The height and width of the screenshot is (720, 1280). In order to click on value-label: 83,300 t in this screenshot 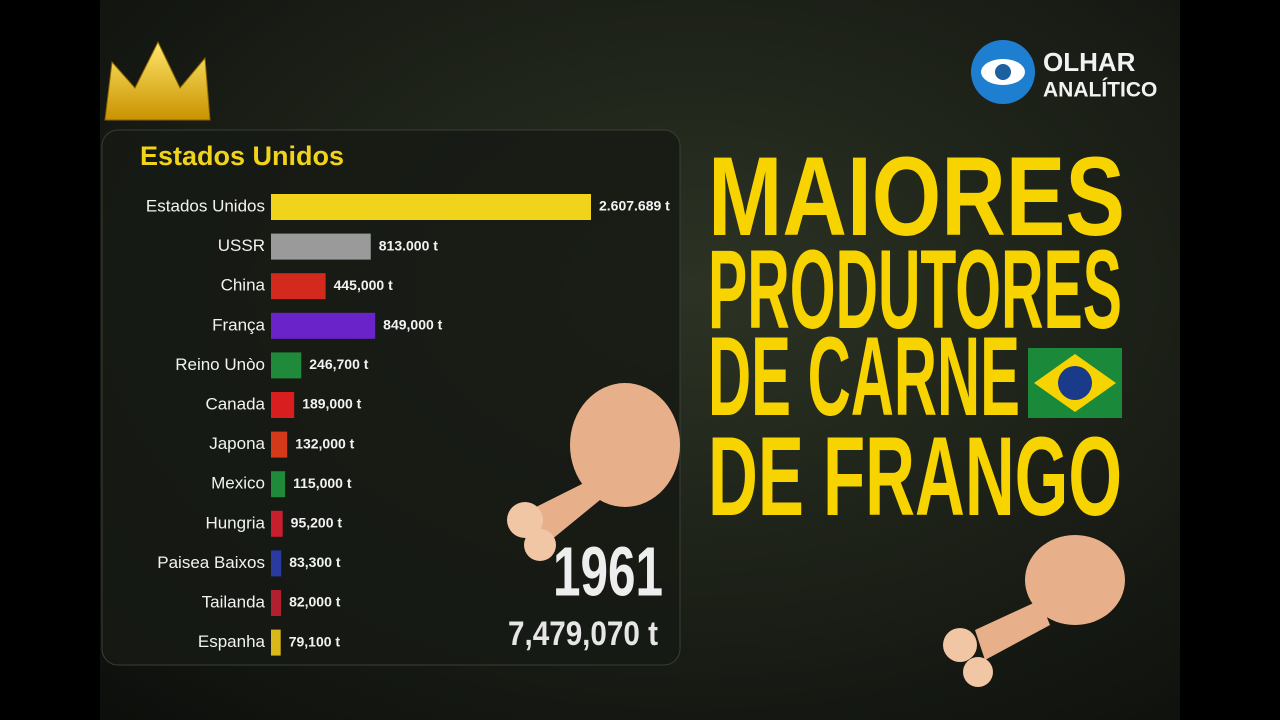, I will do `click(315, 562)`.